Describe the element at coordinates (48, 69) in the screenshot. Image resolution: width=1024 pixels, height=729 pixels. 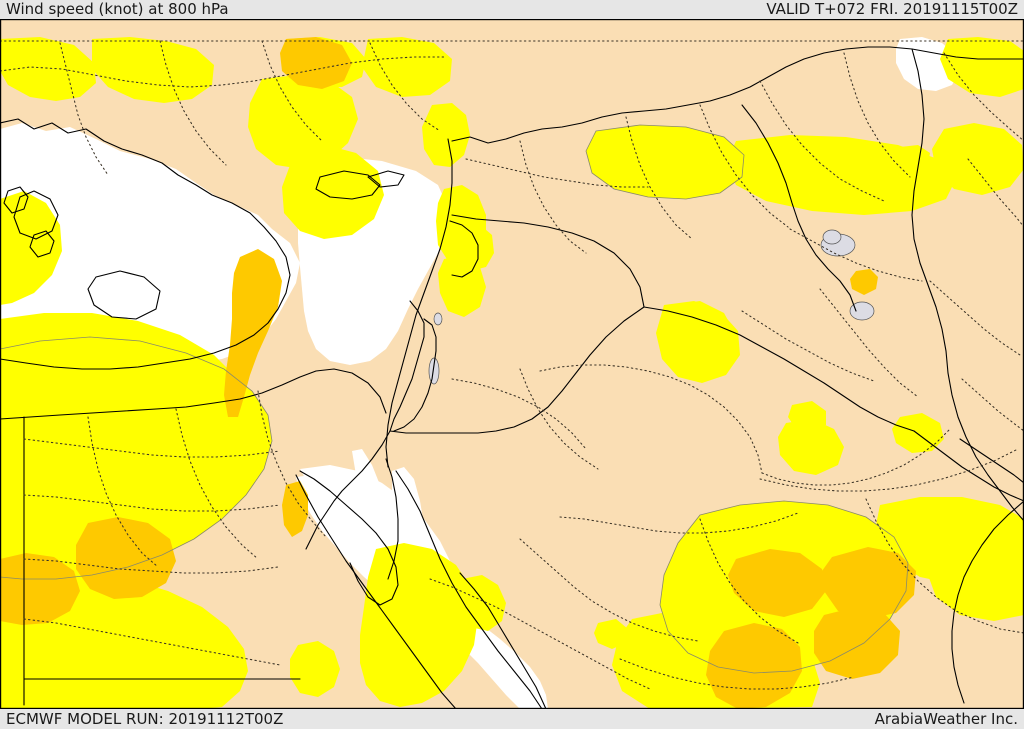
I see `yellow-region-turkey-w` at that location.